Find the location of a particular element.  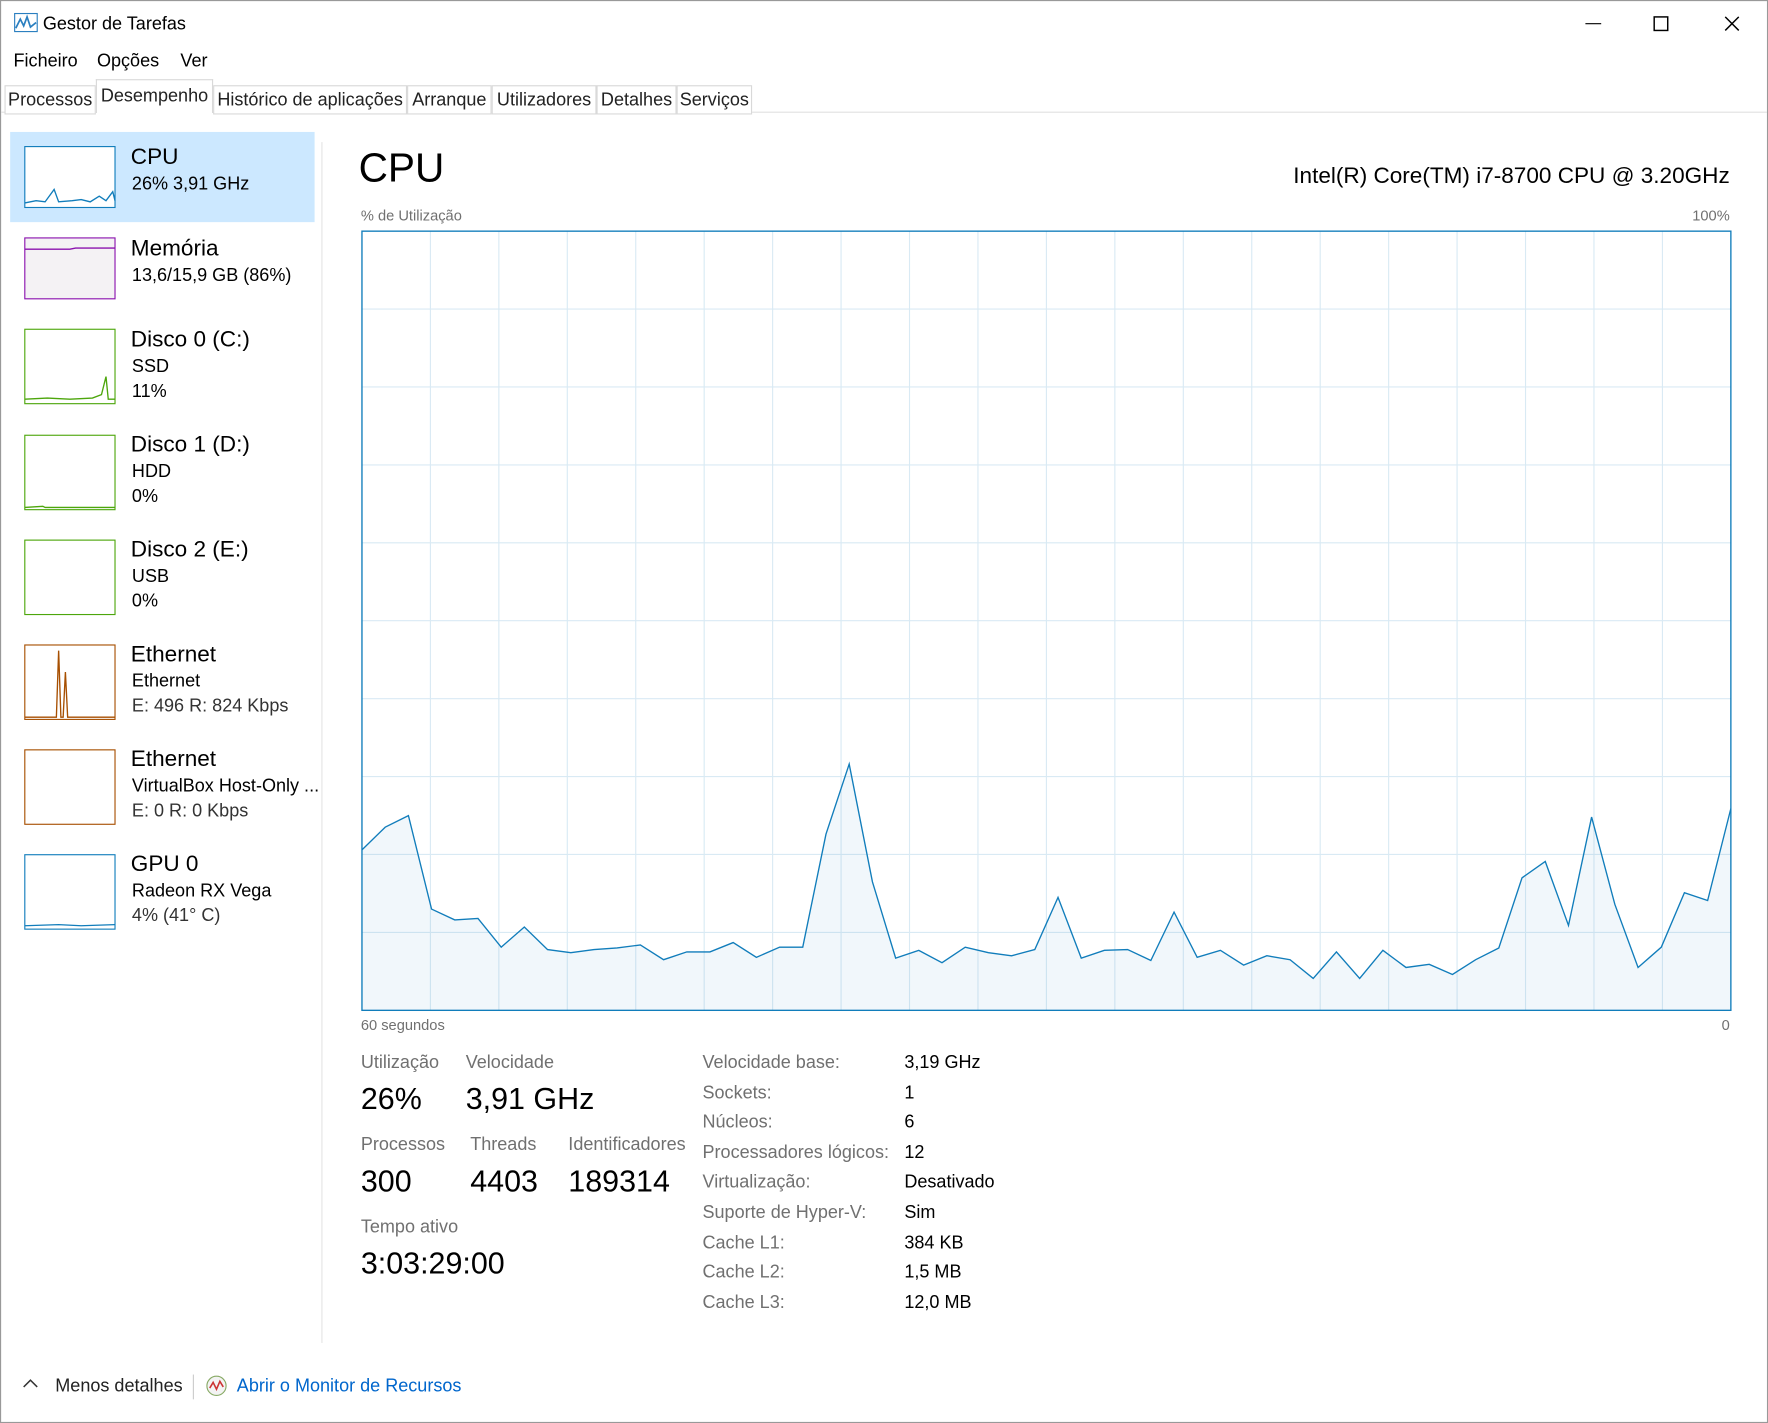

chevron-up-icon is located at coordinates (30, 1384).